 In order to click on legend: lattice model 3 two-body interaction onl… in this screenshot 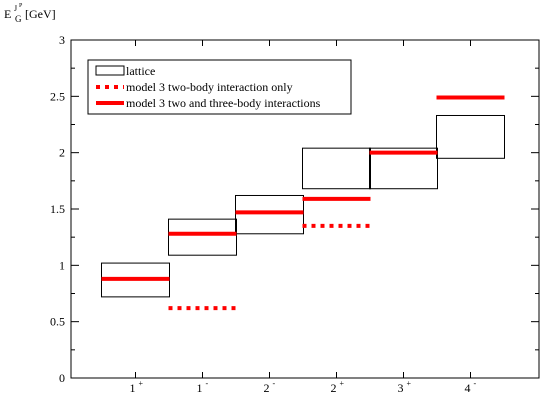, I will do `click(219, 87)`.